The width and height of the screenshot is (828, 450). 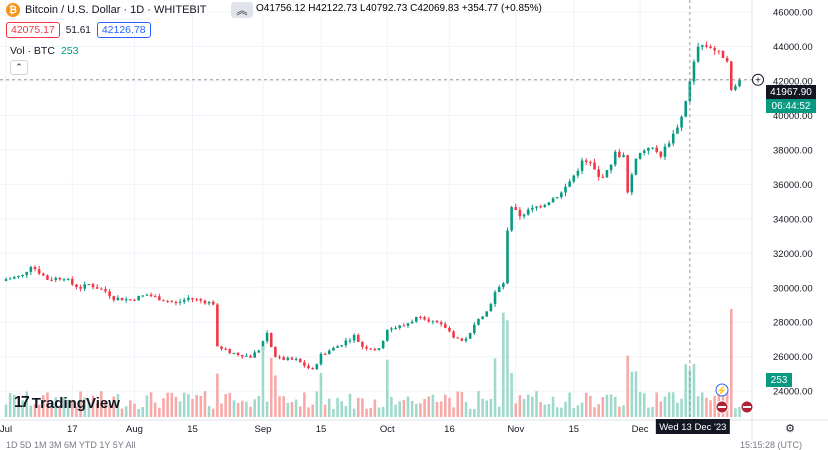 I want to click on y-tick-label: 24000.00, so click(x=793, y=392).